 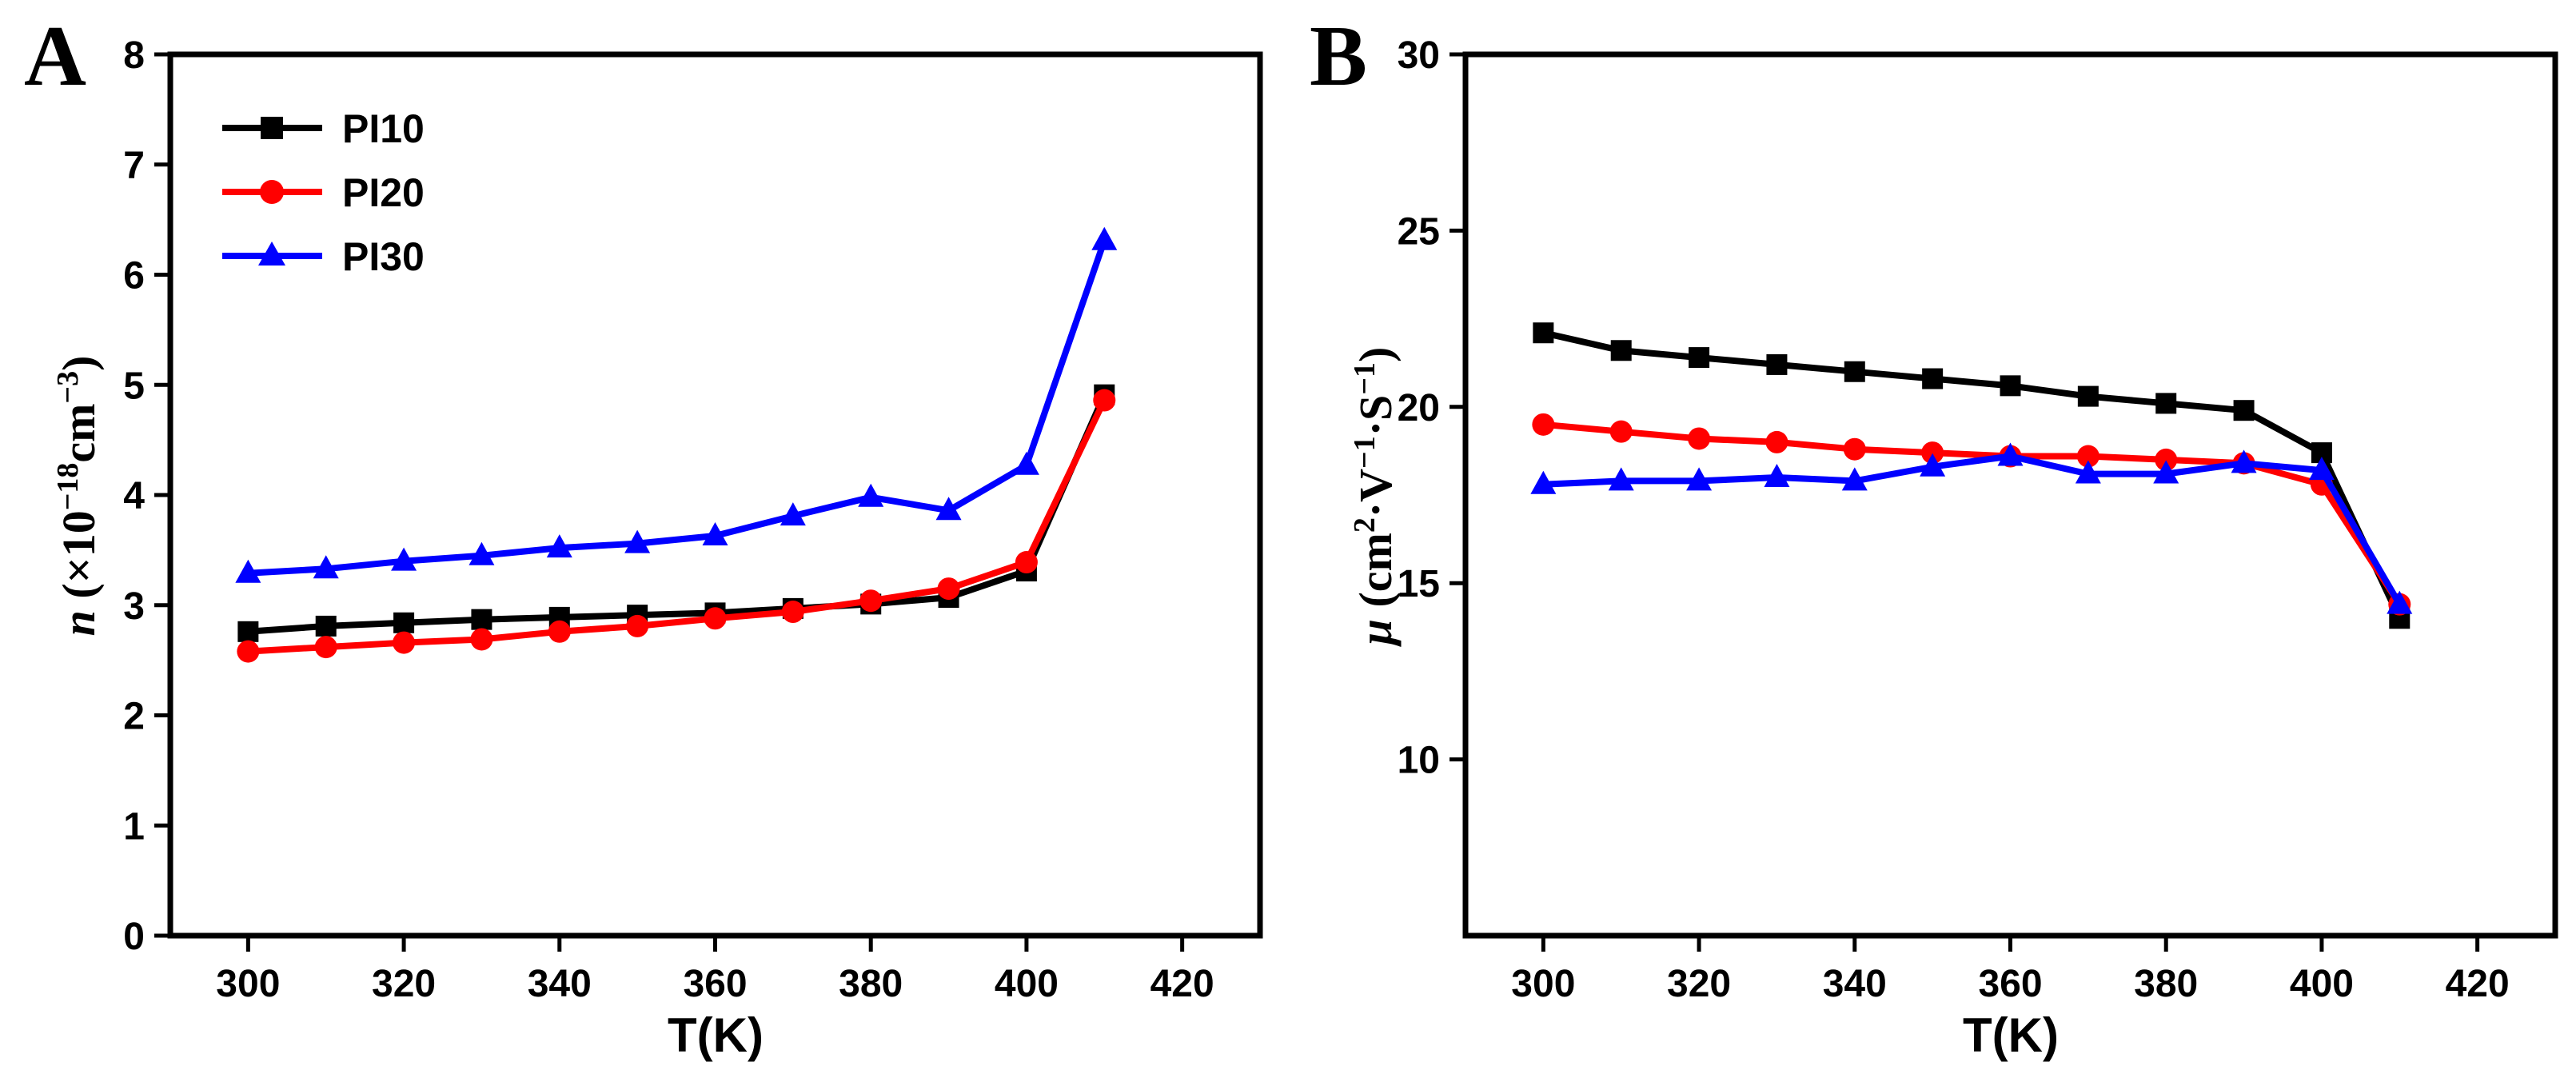 I want to click on x-tick-label: 420, so click(x=2478, y=984).